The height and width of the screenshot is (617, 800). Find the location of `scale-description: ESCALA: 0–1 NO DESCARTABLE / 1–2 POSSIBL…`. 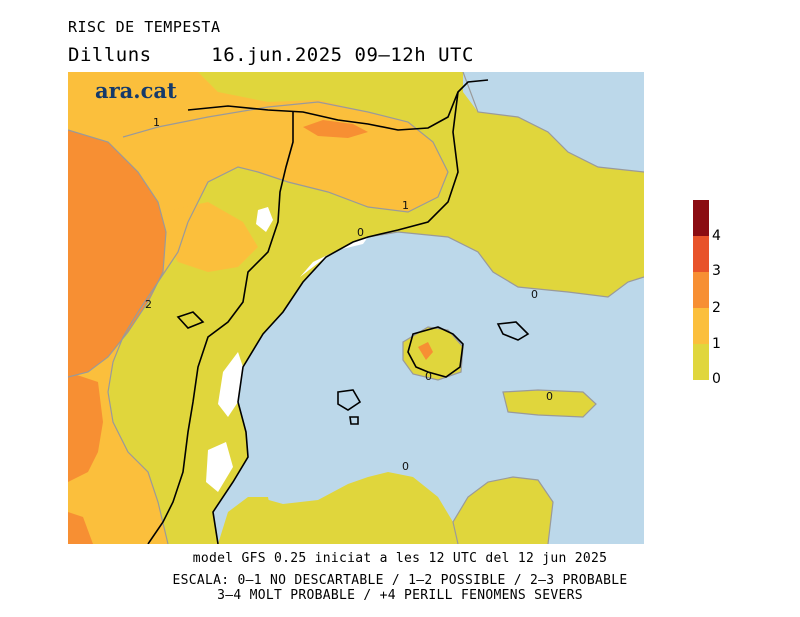

scale-description: ESCALA: 0–1 NO DESCARTABLE / 1–2 POSSIBL… is located at coordinates (400, 580).